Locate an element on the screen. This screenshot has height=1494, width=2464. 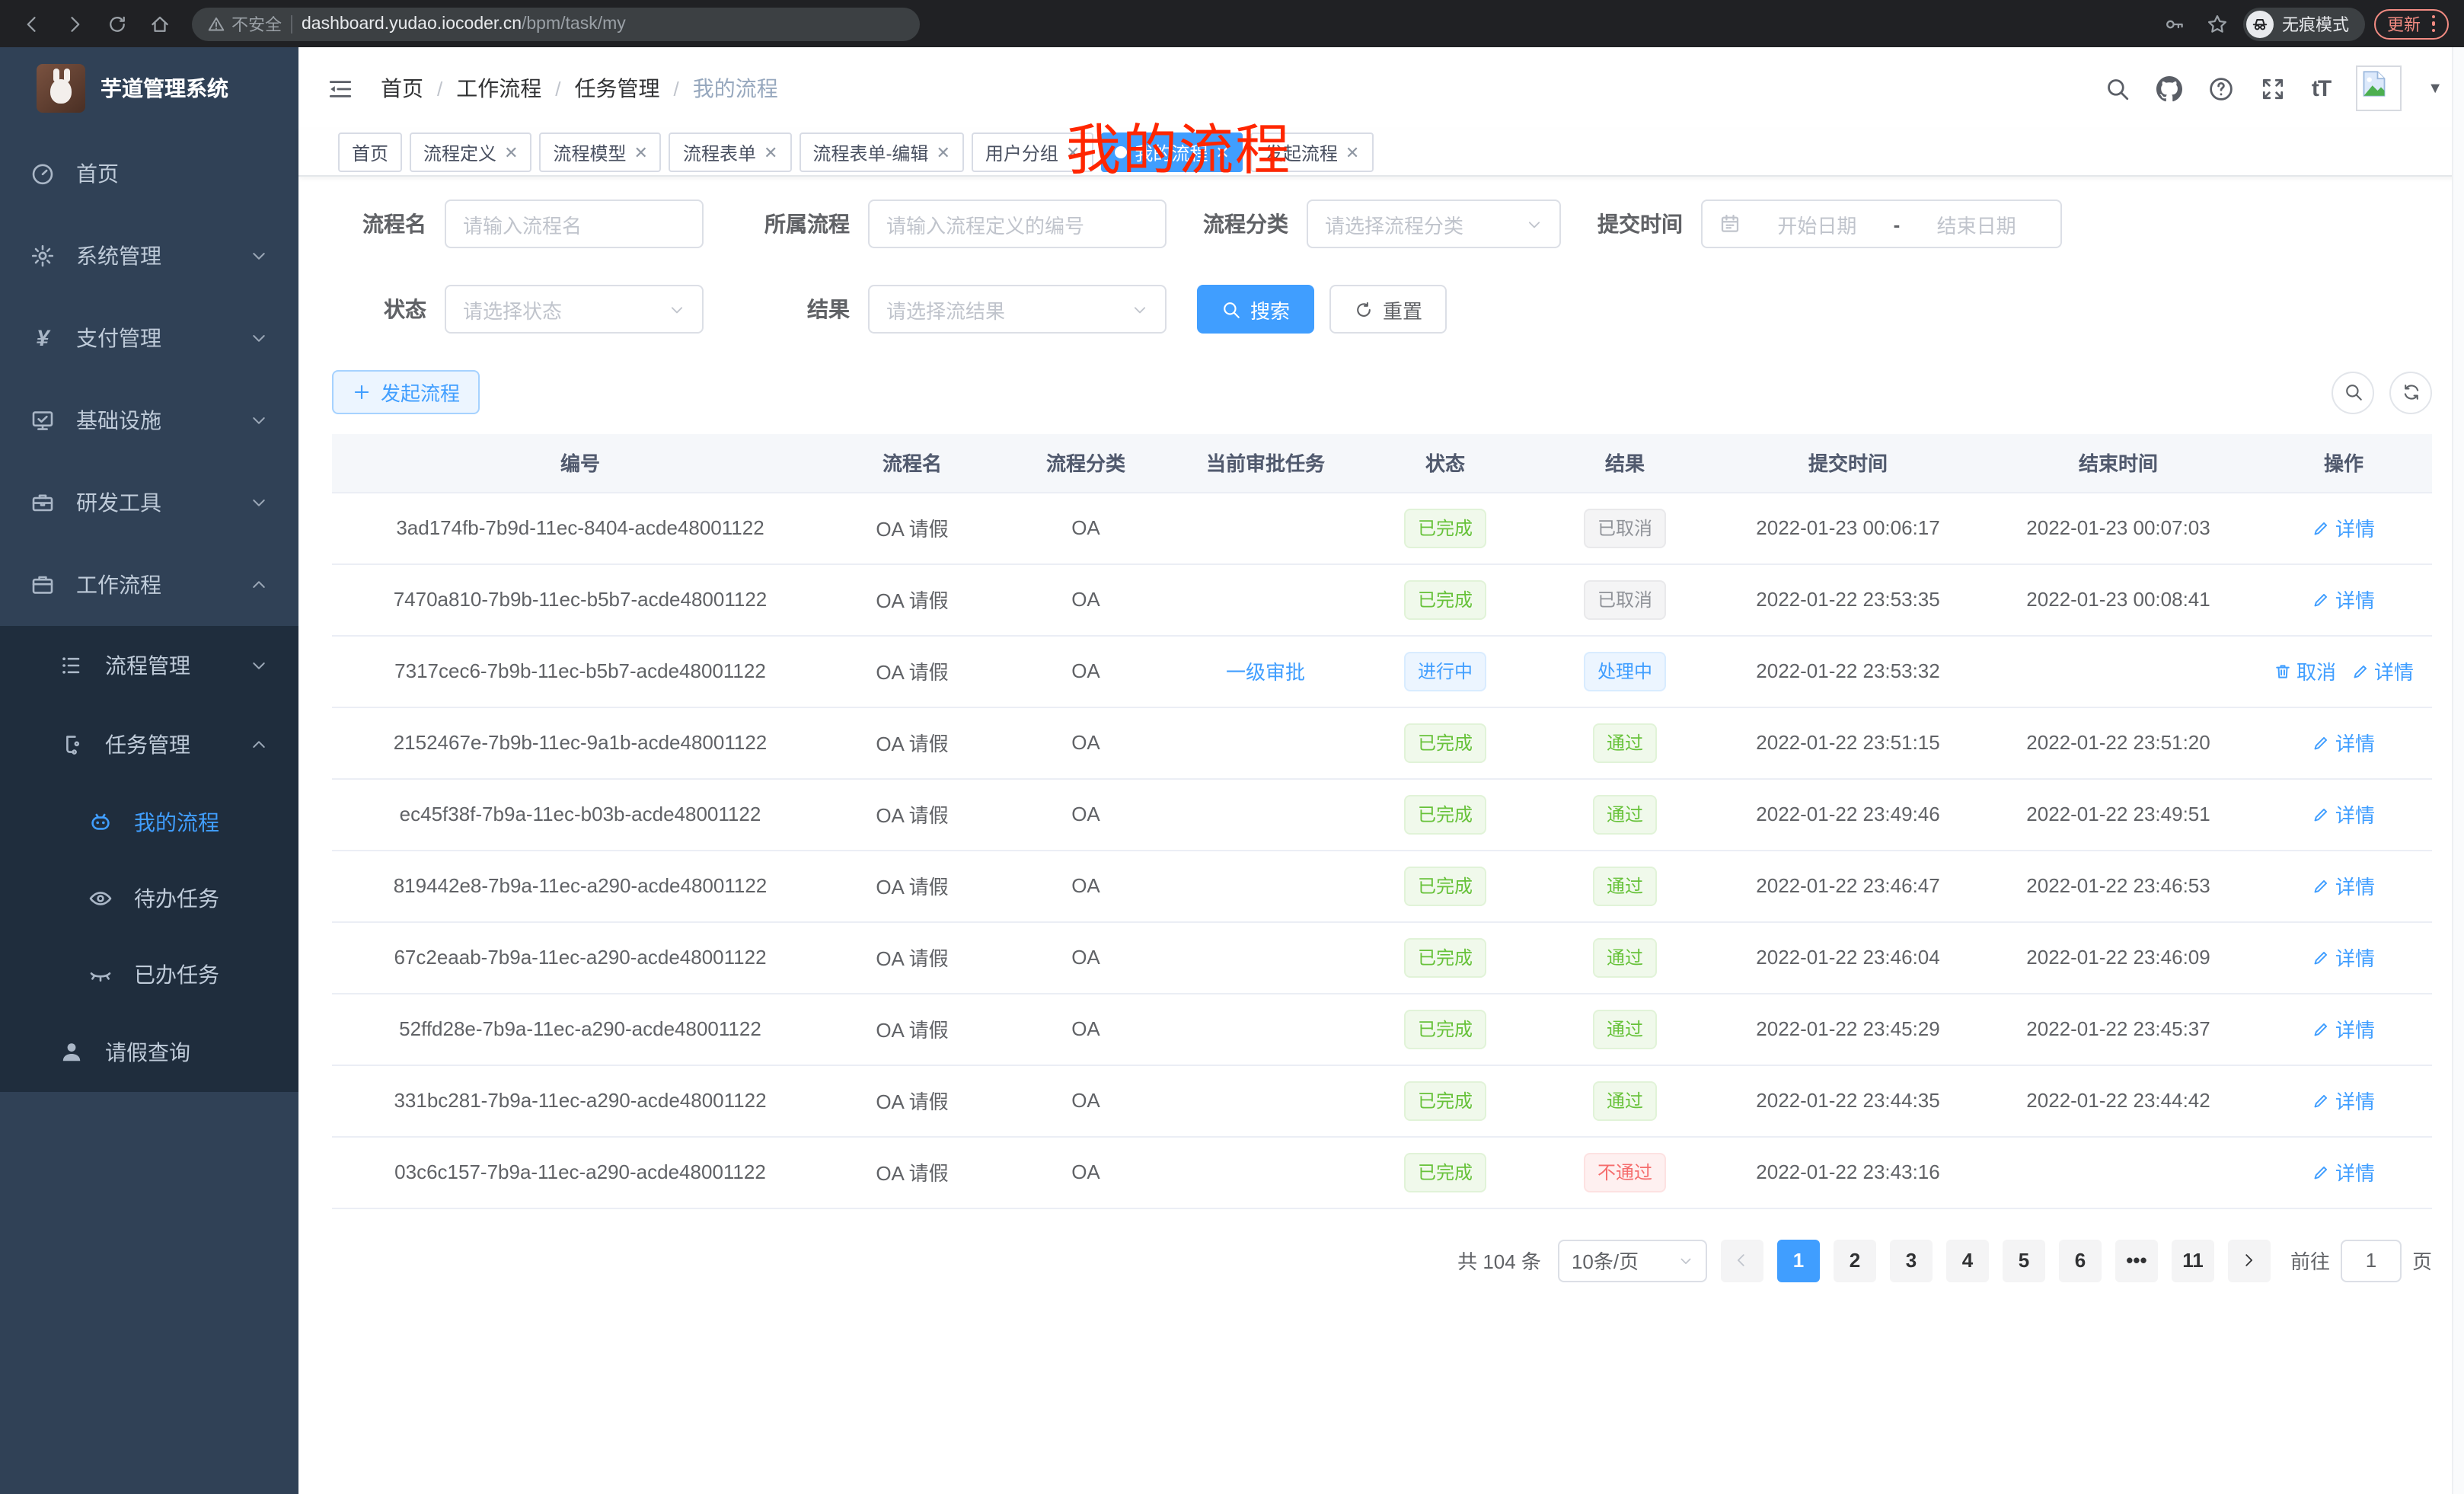
breadcrumb-item: 首页 is located at coordinates (402, 88).